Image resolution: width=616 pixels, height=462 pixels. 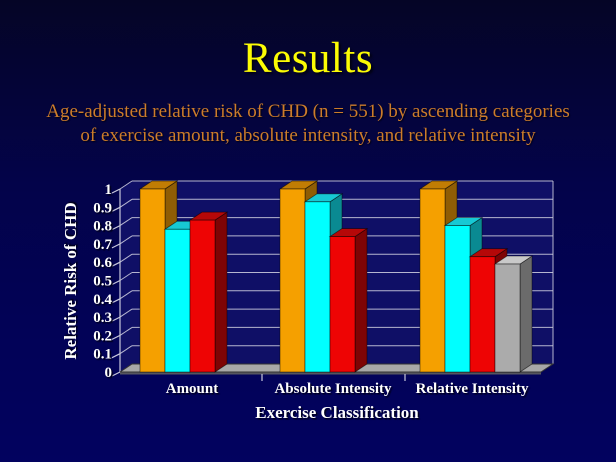 I want to click on bar-relative-intensity-gray-front, so click(x=507, y=318).